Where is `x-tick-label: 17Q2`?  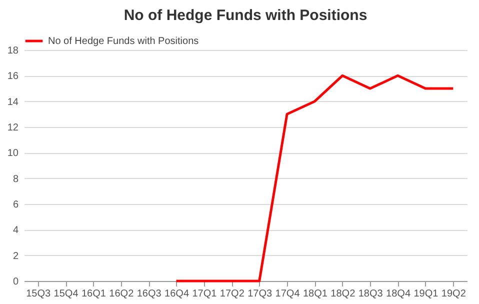 x-tick-label: 17Q2 is located at coordinates (232, 294).